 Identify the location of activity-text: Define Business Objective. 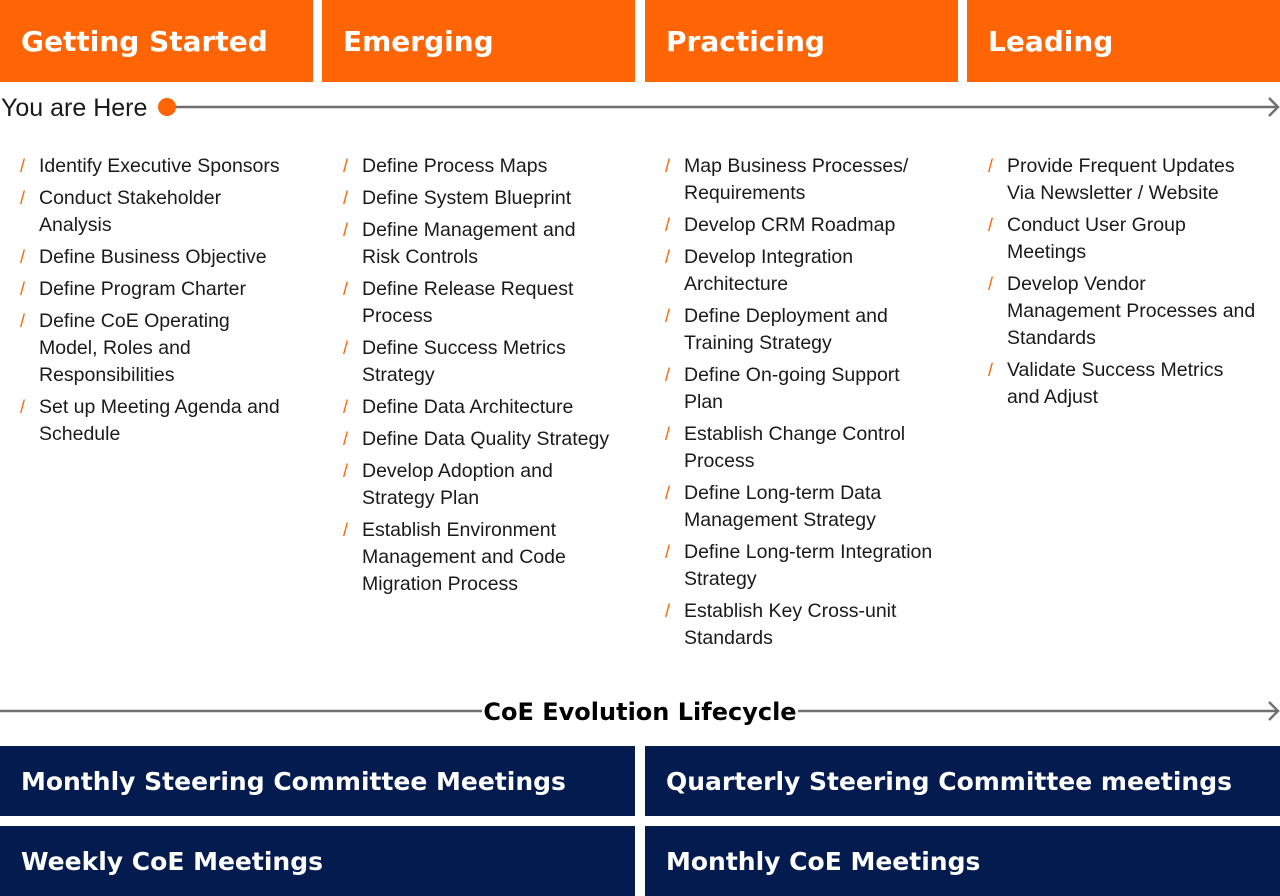
(153, 257).